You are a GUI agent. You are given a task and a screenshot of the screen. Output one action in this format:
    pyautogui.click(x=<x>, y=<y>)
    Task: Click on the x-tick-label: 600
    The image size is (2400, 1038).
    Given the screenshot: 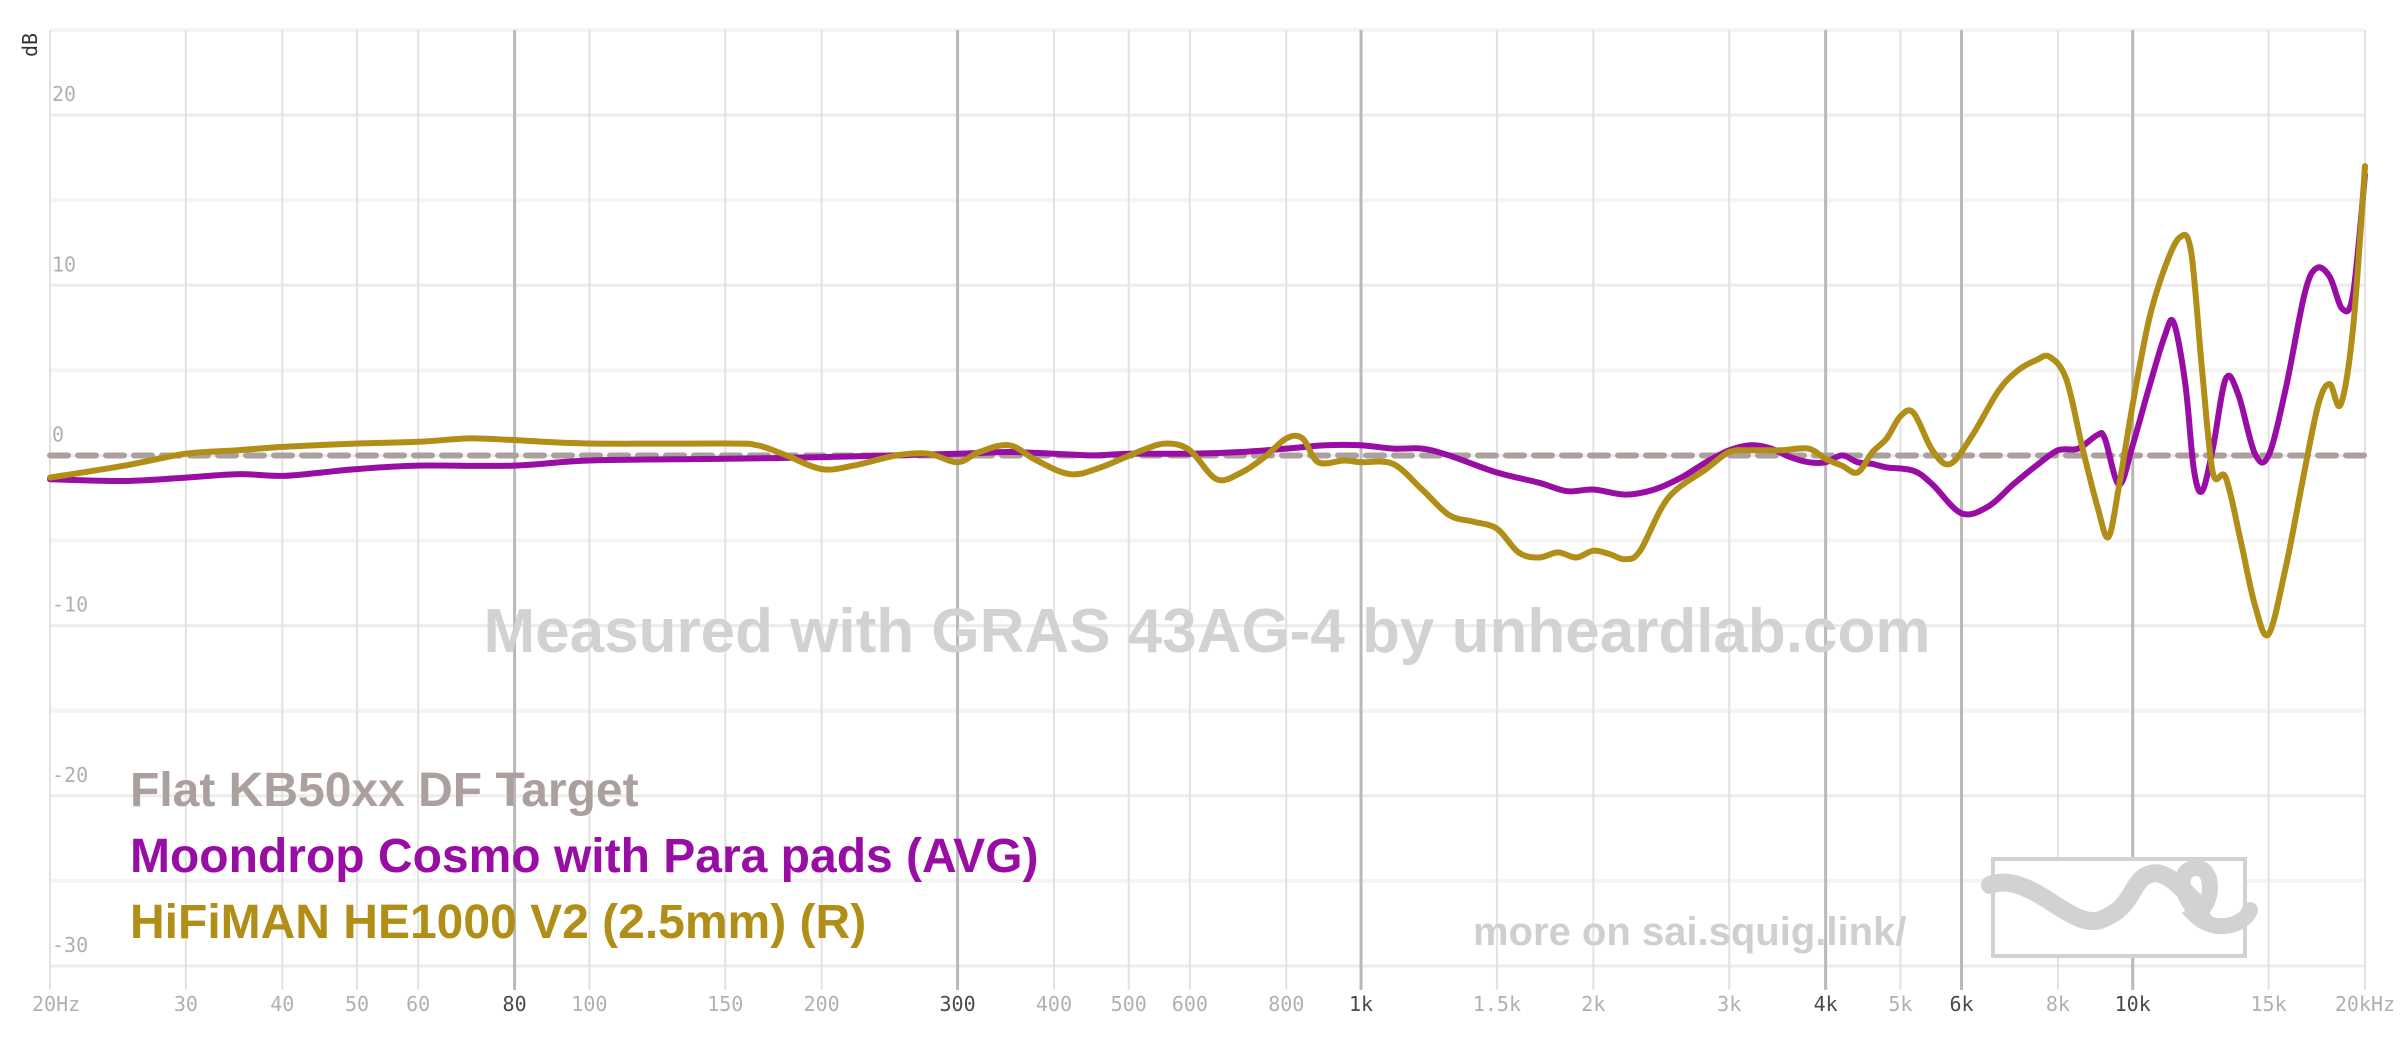 What is the action you would take?
    pyautogui.click(x=1190, y=1004)
    